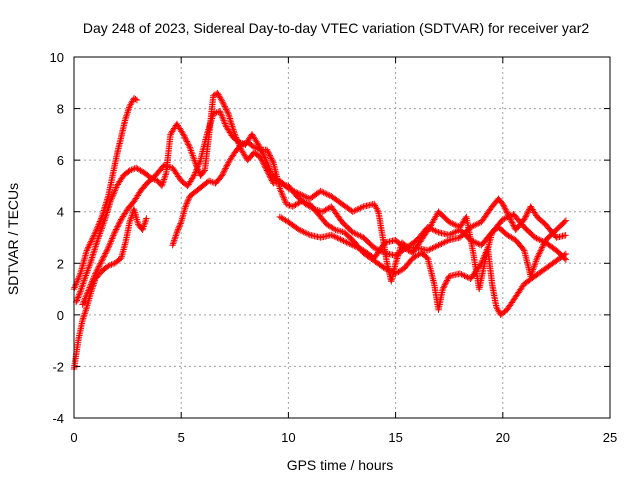 Image resolution: width=640 pixels, height=480 pixels. Describe the element at coordinates (13, 239) in the screenshot. I see `y-axis-label: SDTVAR / TECUs` at that location.